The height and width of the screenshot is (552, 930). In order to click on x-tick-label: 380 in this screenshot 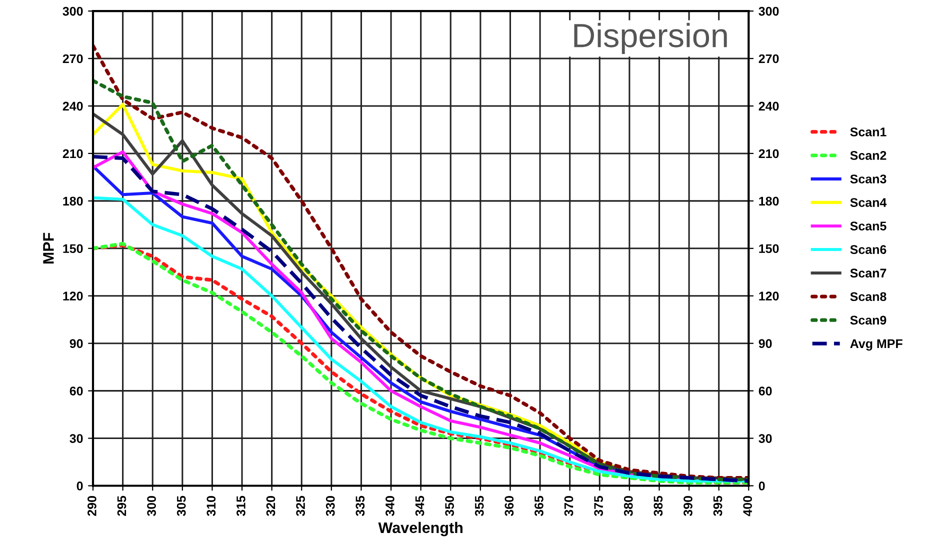, I will do `click(628, 506)`.